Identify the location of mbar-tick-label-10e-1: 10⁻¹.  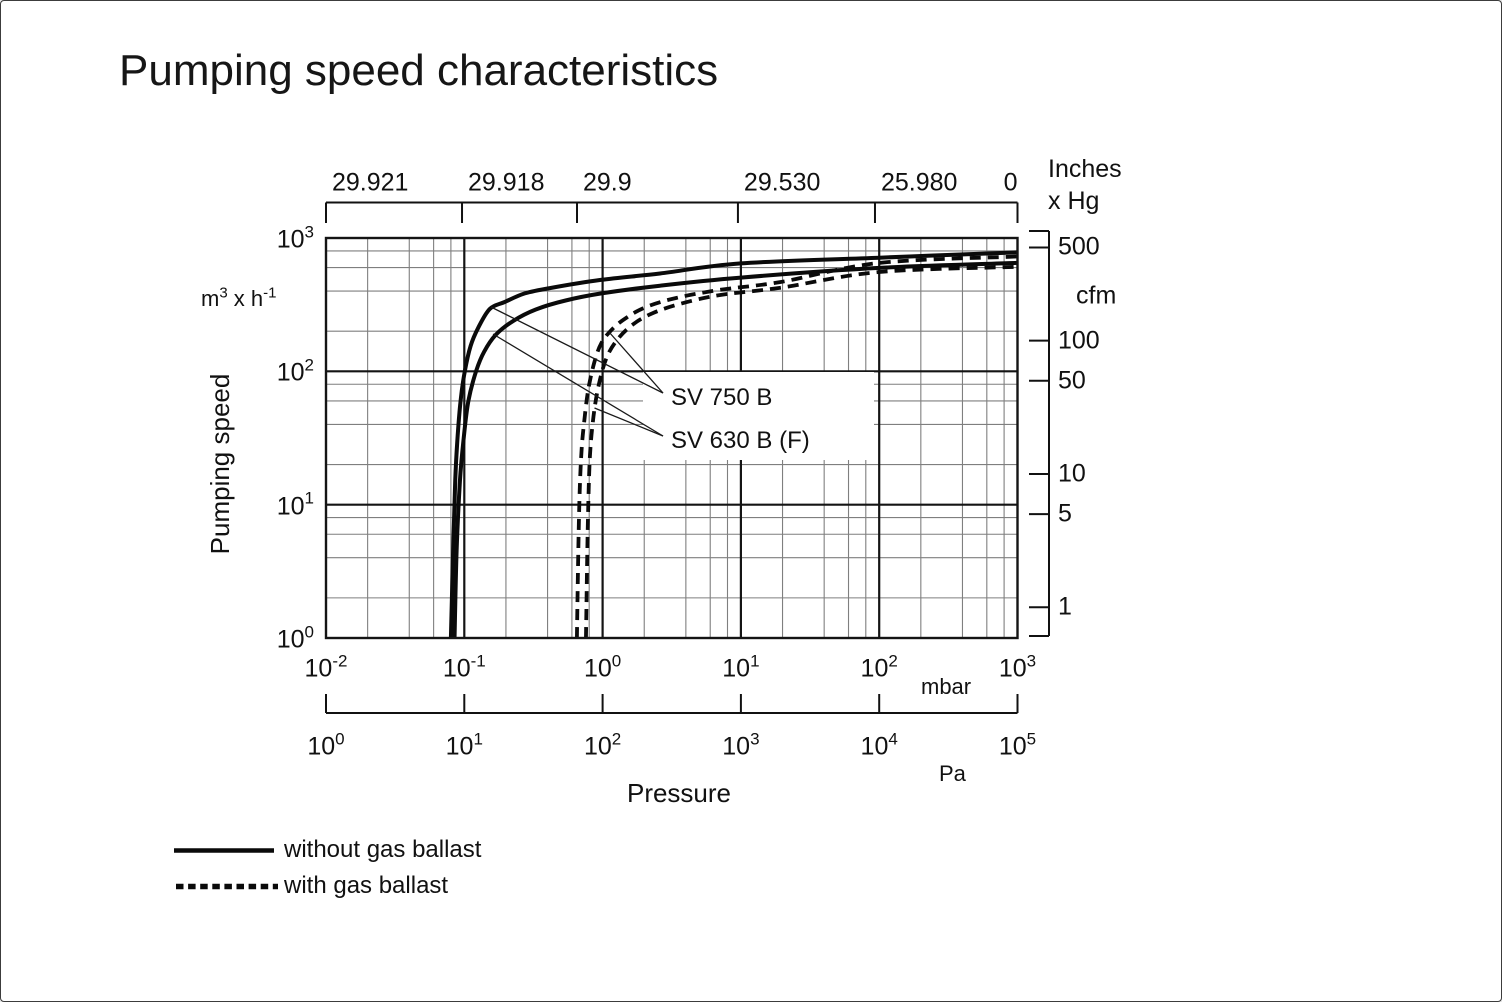
(464, 667).